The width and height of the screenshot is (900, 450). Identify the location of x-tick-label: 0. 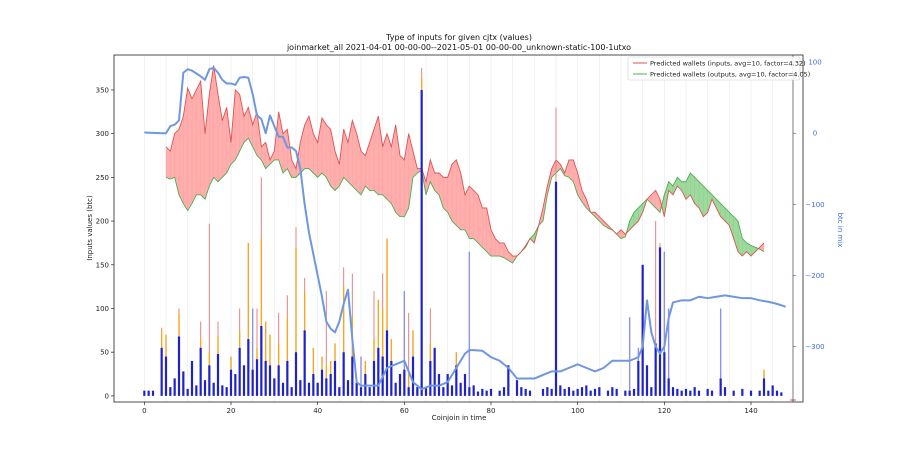
(144, 411).